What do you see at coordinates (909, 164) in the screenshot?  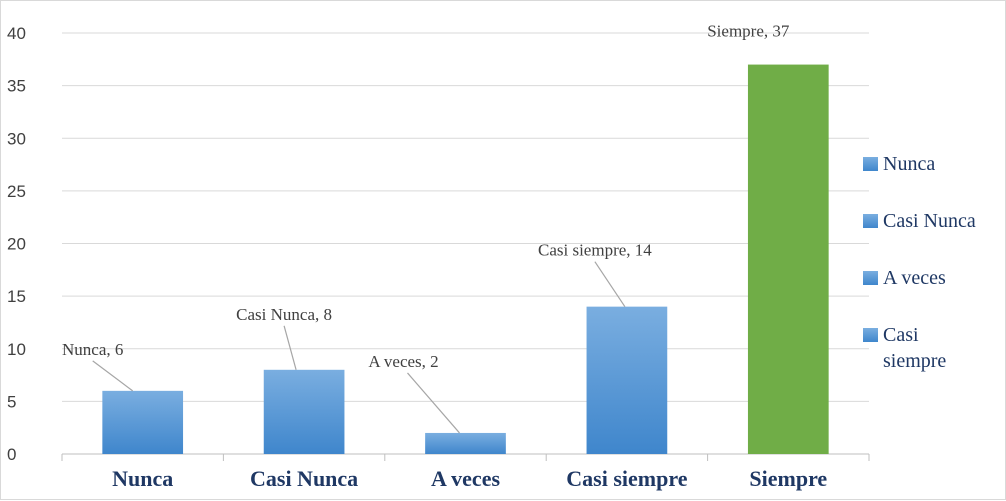 I see `legend-label: Nunca` at bounding box center [909, 164].